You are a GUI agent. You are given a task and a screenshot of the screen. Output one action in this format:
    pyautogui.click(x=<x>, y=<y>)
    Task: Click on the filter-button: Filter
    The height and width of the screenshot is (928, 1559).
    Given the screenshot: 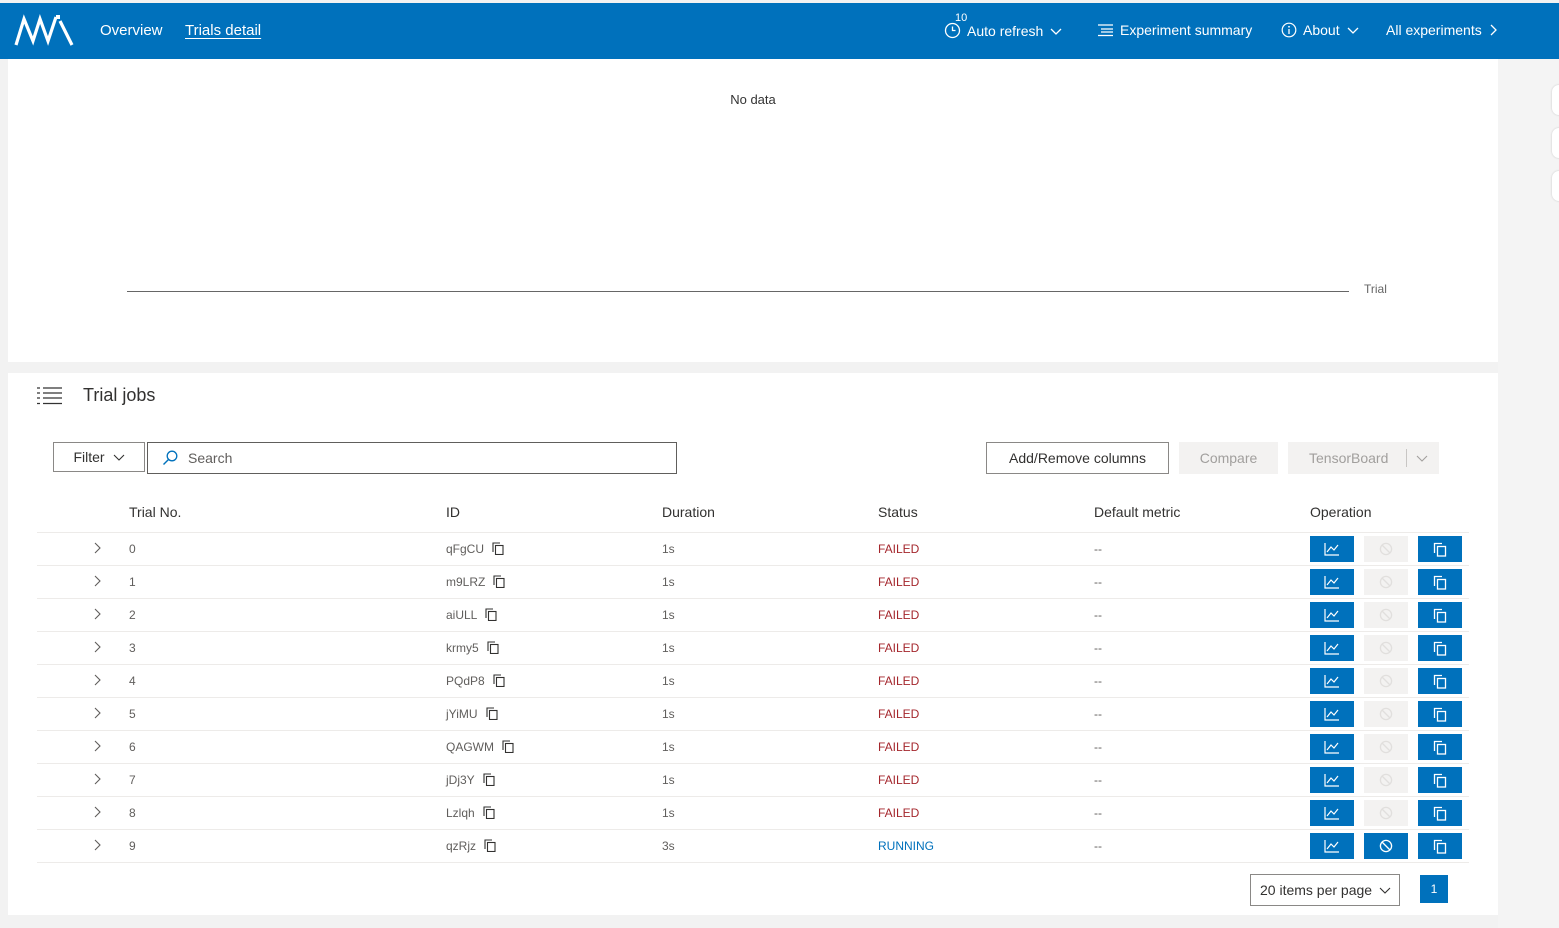 What is the action you would take?
    pyautogui.click(x=99, y=457)
    